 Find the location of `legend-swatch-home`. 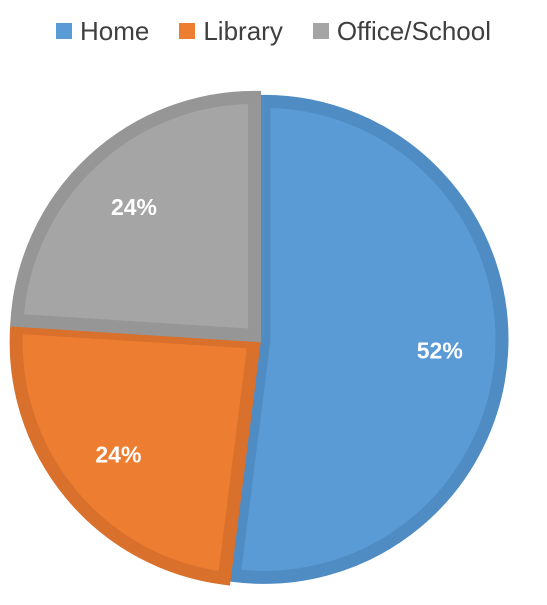

legend-swatch-home is located at coordinates (63, 31).